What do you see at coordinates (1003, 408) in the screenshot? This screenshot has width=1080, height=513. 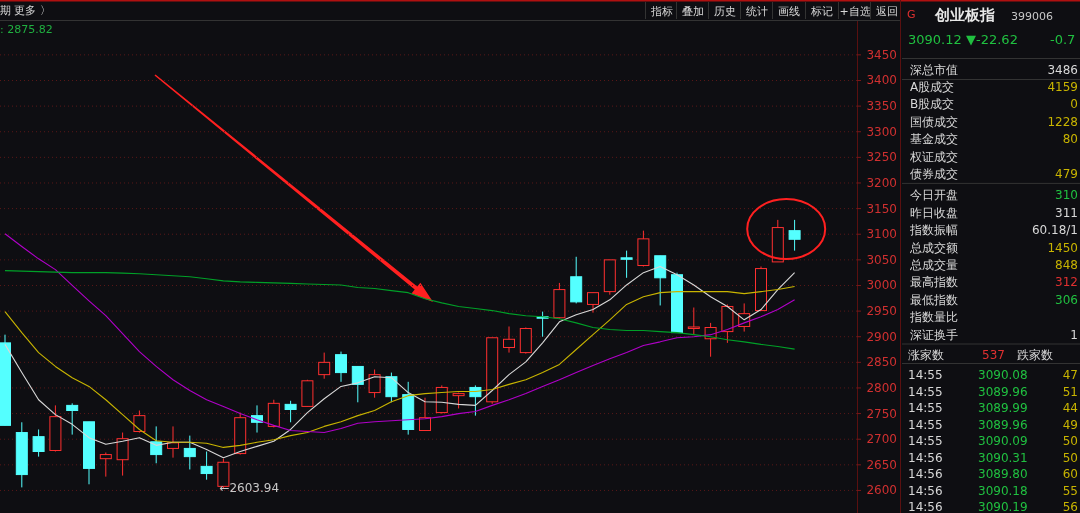 I see `text: 3089.99` at bounding box center [1003, 408].